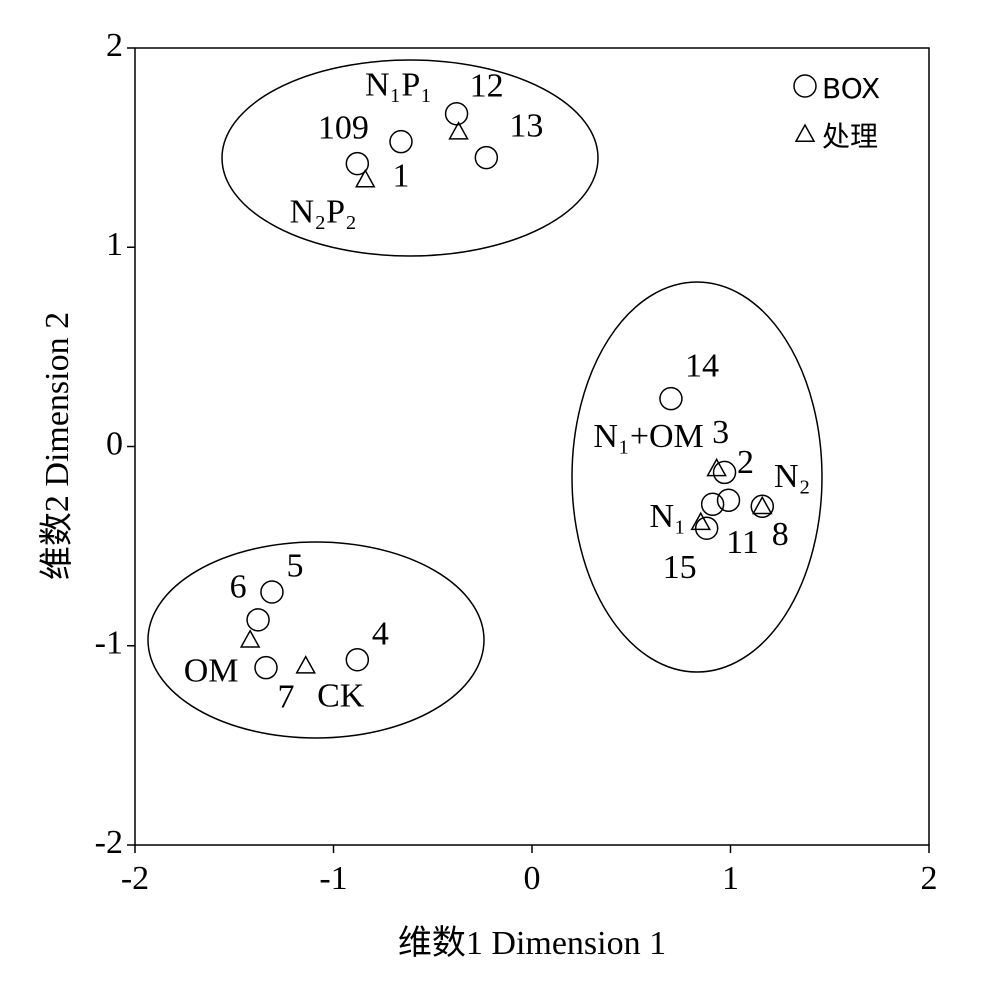 This screenshot has height=991, width=1000. I want to click on point-label: 1, so click(400, 175).